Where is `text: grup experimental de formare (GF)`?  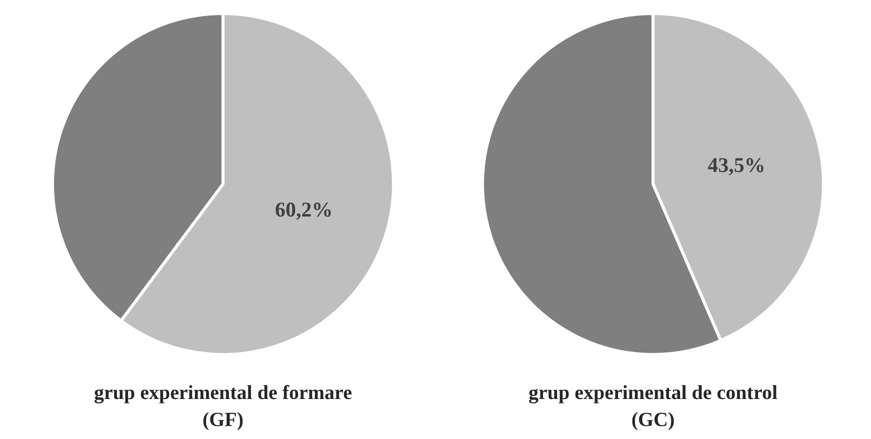
text: grup experimental de formare (GF) is located at coordinates (223, 407).